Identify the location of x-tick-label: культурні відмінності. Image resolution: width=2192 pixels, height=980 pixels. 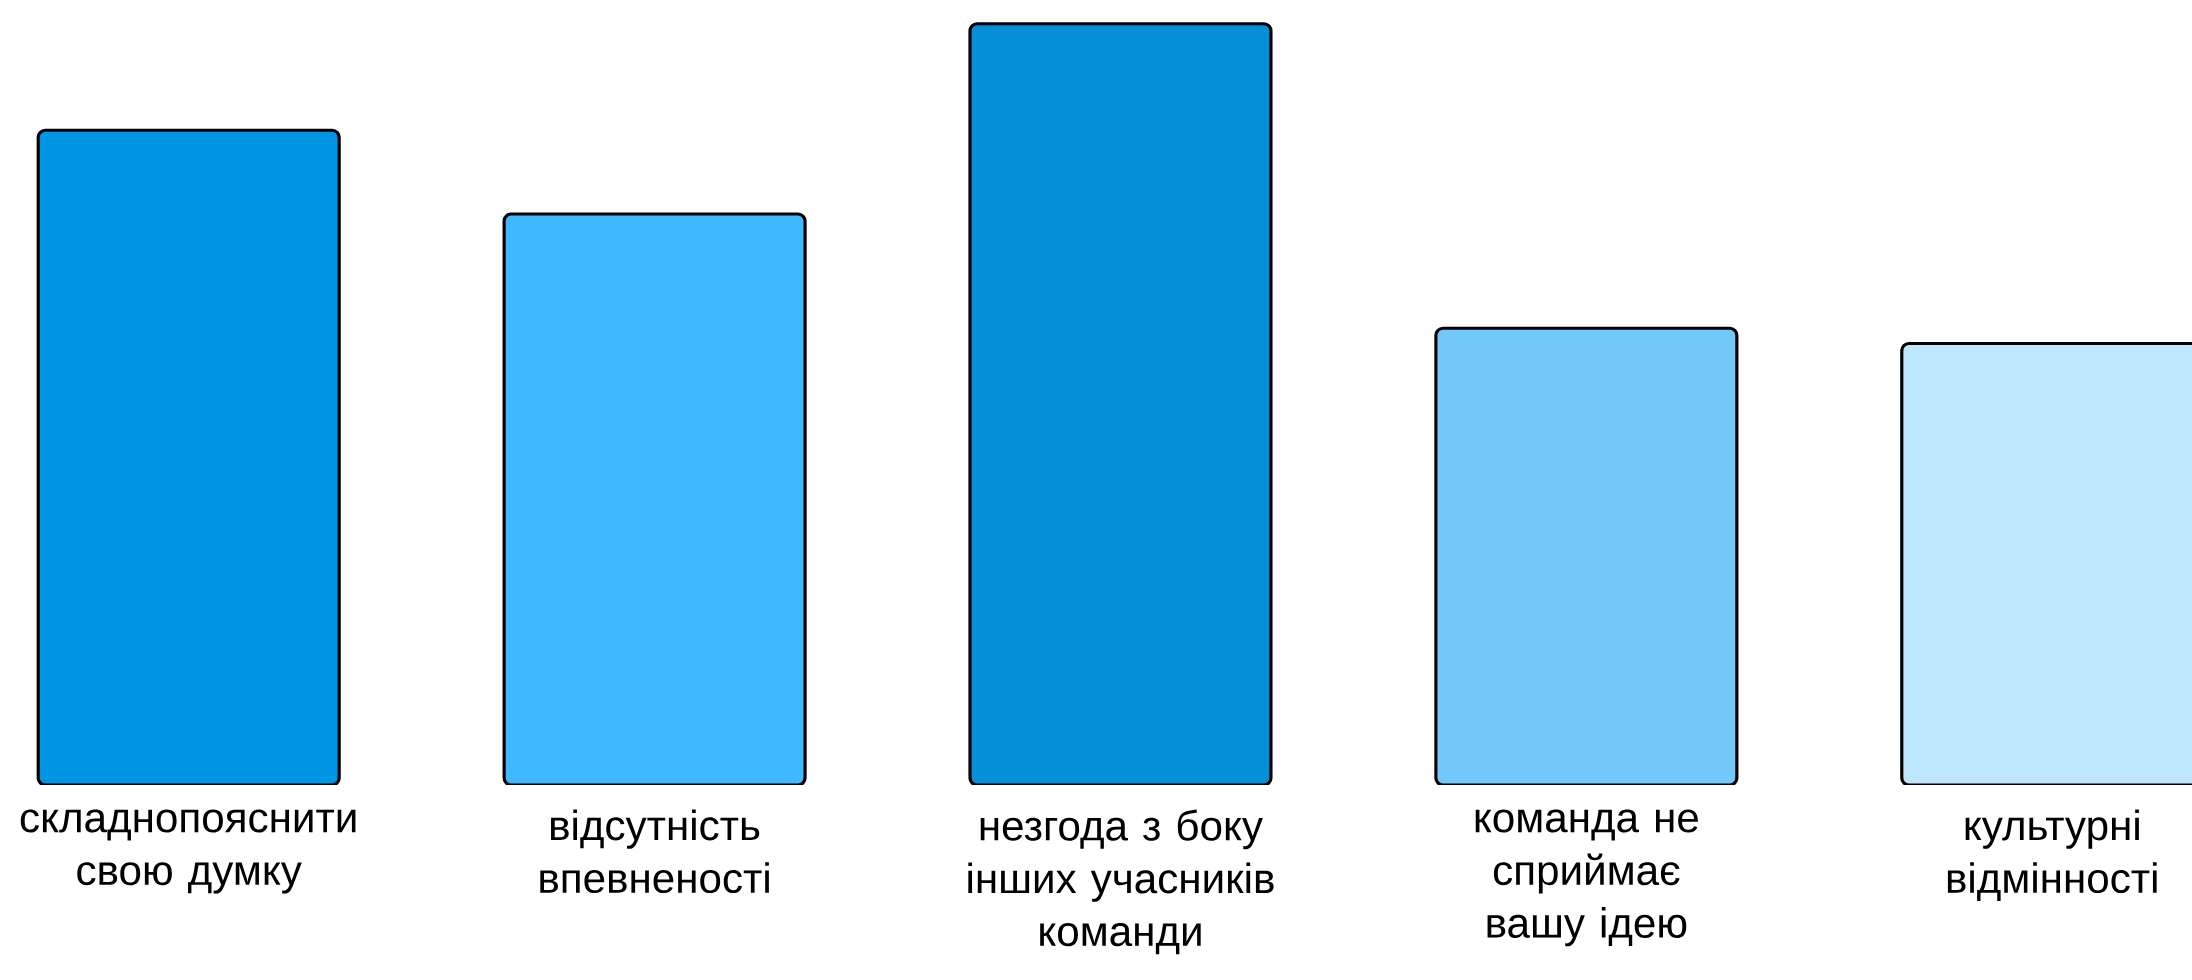
(2052, 855).